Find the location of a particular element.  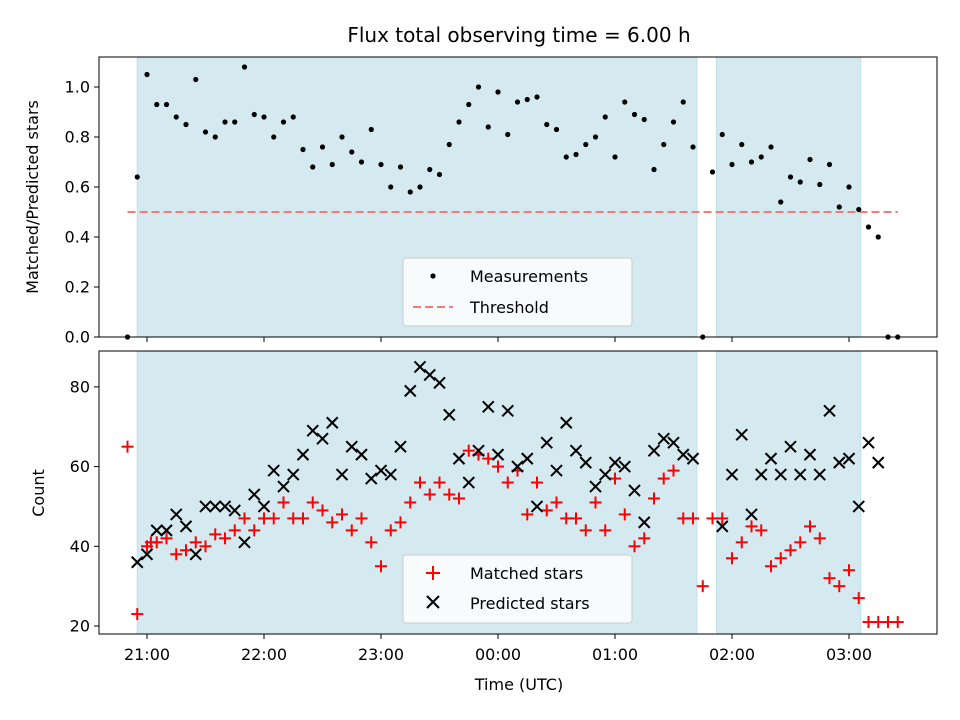

legend-label-measurements: Measurements is located at coordinates (529, 276).